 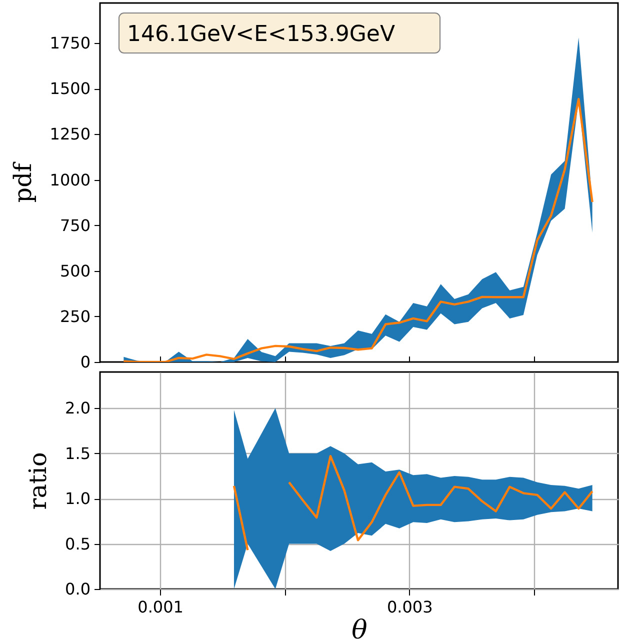 I want to click on y-tick-label: 750, so click(x=75, y=225).